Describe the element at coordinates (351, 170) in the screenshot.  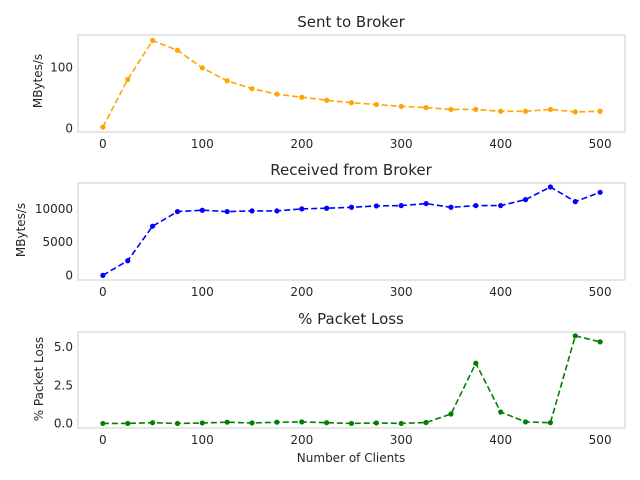
I see `title-received-from-broker: Received from Broker` at that location.